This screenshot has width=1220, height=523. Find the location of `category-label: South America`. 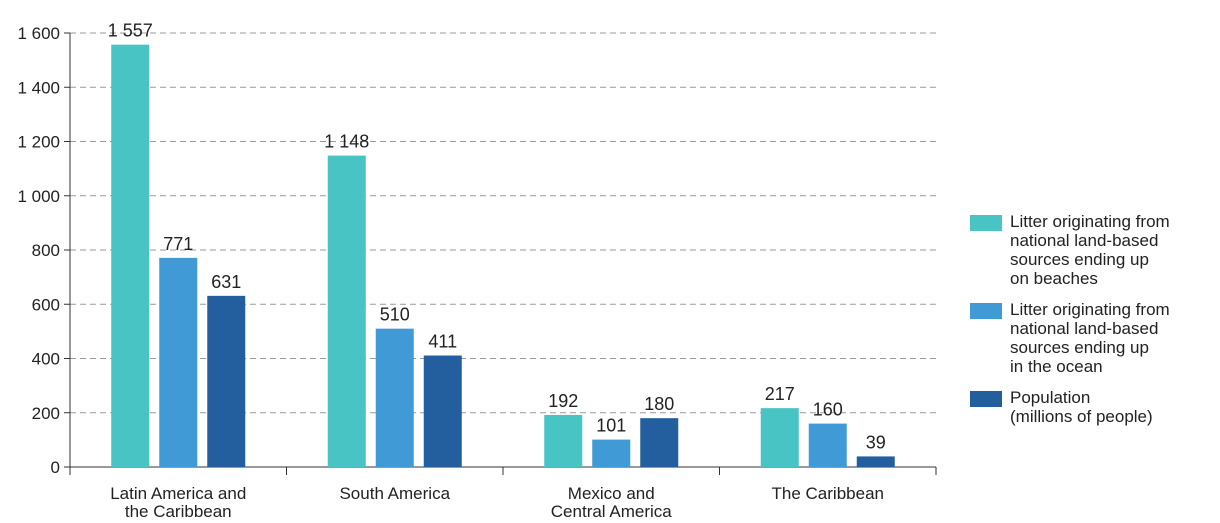

category-label: South America is located at coordinates (394, 493).